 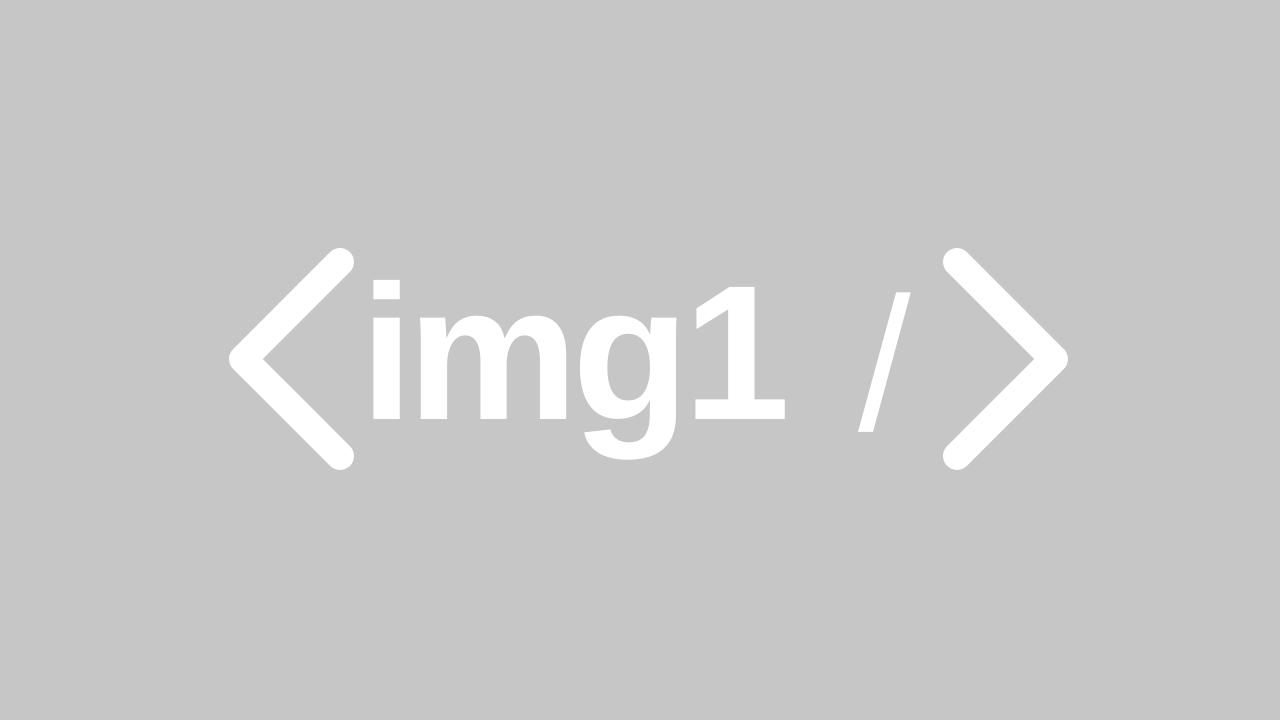 What do you see at coordinates (575, 352) in the screenshot?
I see `placeholder-label: img1` at bounding box center [575, 352].